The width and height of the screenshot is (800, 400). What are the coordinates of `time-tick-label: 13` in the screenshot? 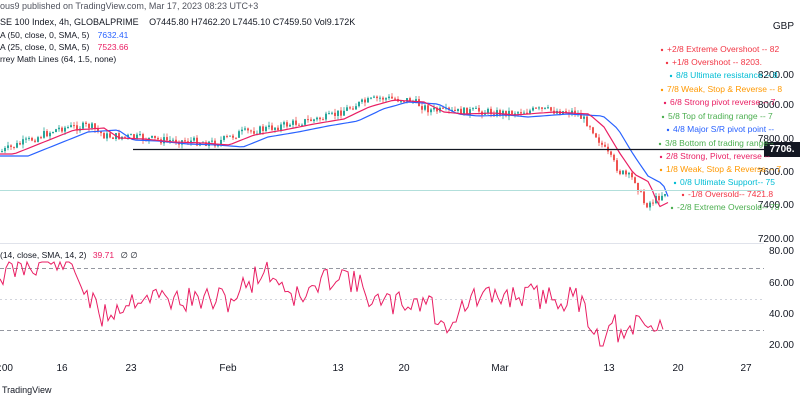 It's located at (609, 368).